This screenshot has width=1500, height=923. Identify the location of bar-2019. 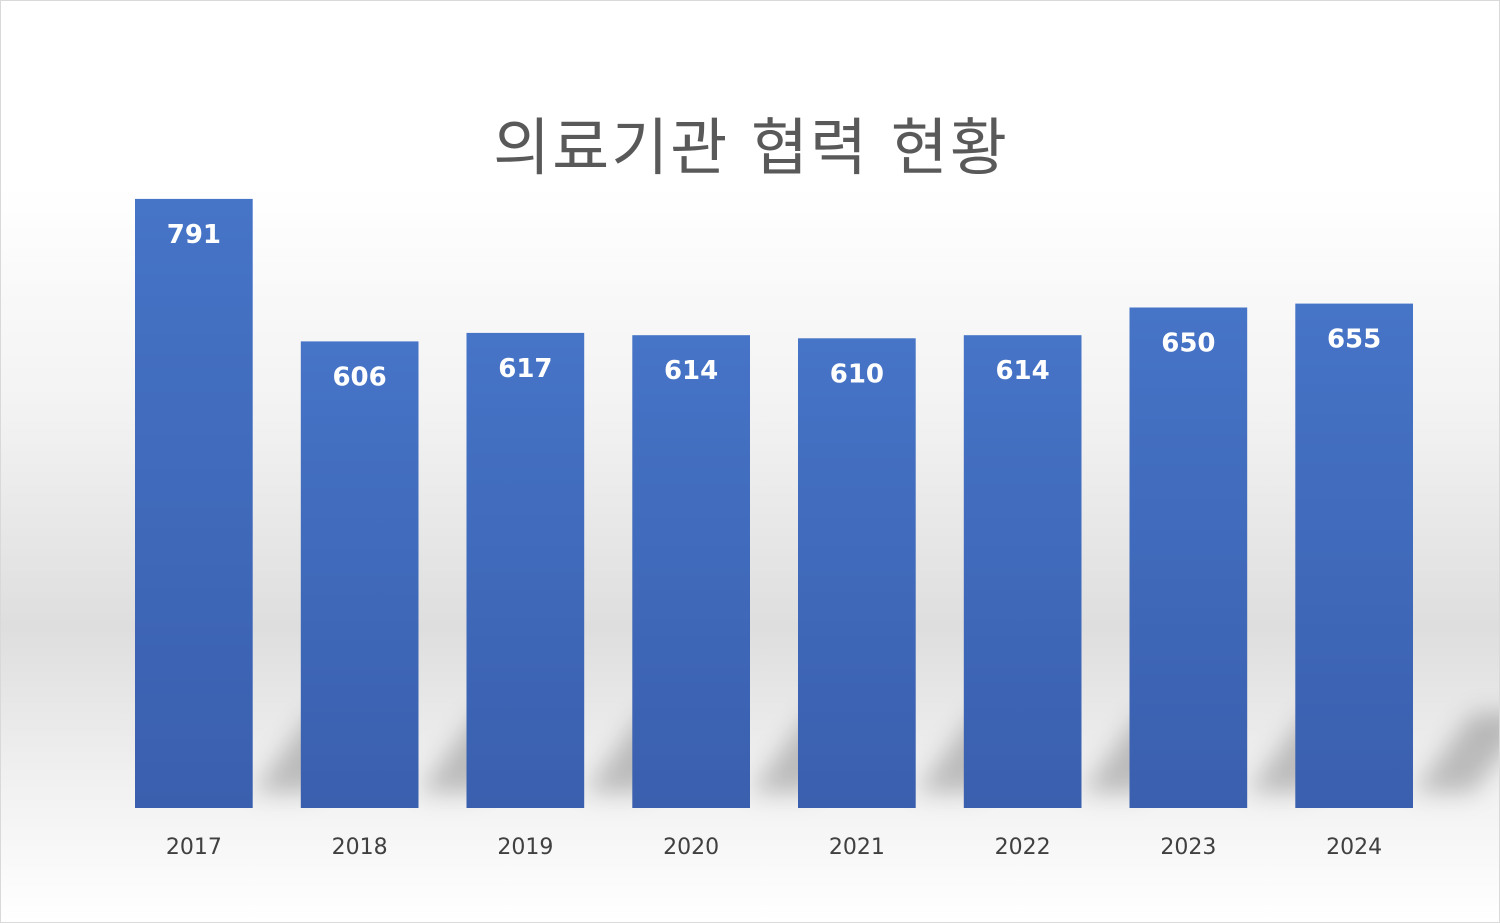
(525, 570).